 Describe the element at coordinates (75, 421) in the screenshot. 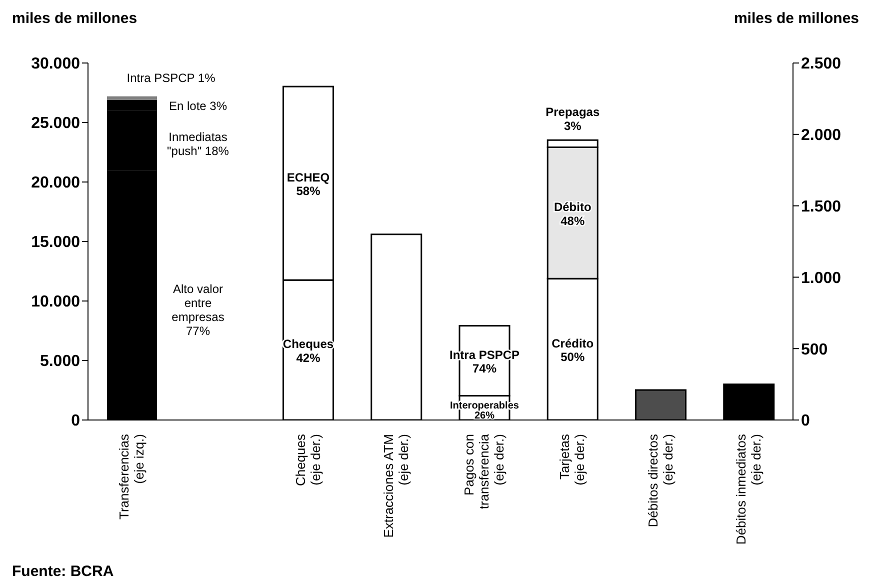

I see `y-tick-label: 0` at that location.